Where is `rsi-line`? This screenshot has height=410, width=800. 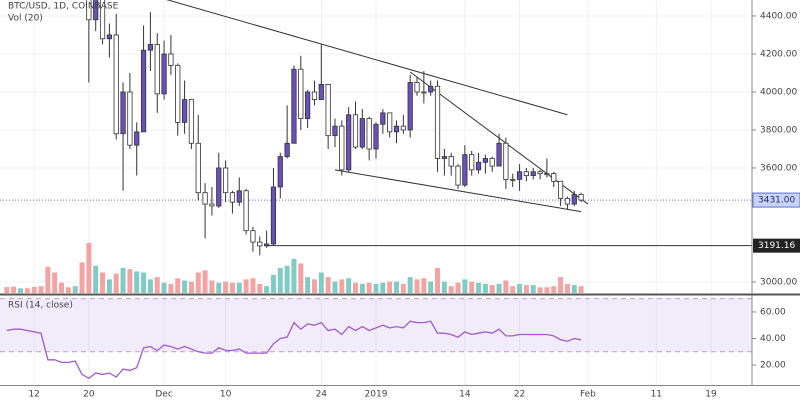 rsi-line is located at coordinates (294, 350).